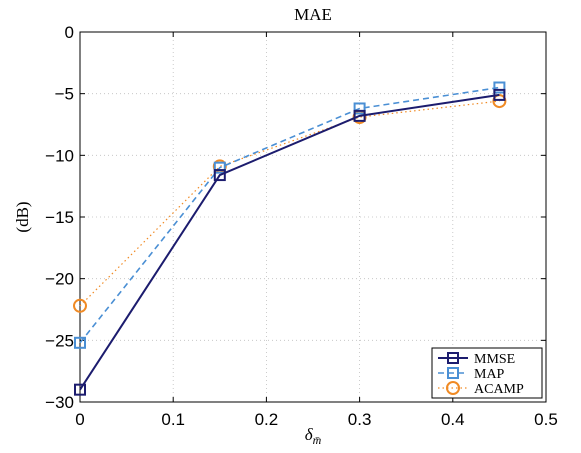 The width and height of the screenshot is (581, 453). I want to click on legend-entry-map: MAP, so click(471, 374).